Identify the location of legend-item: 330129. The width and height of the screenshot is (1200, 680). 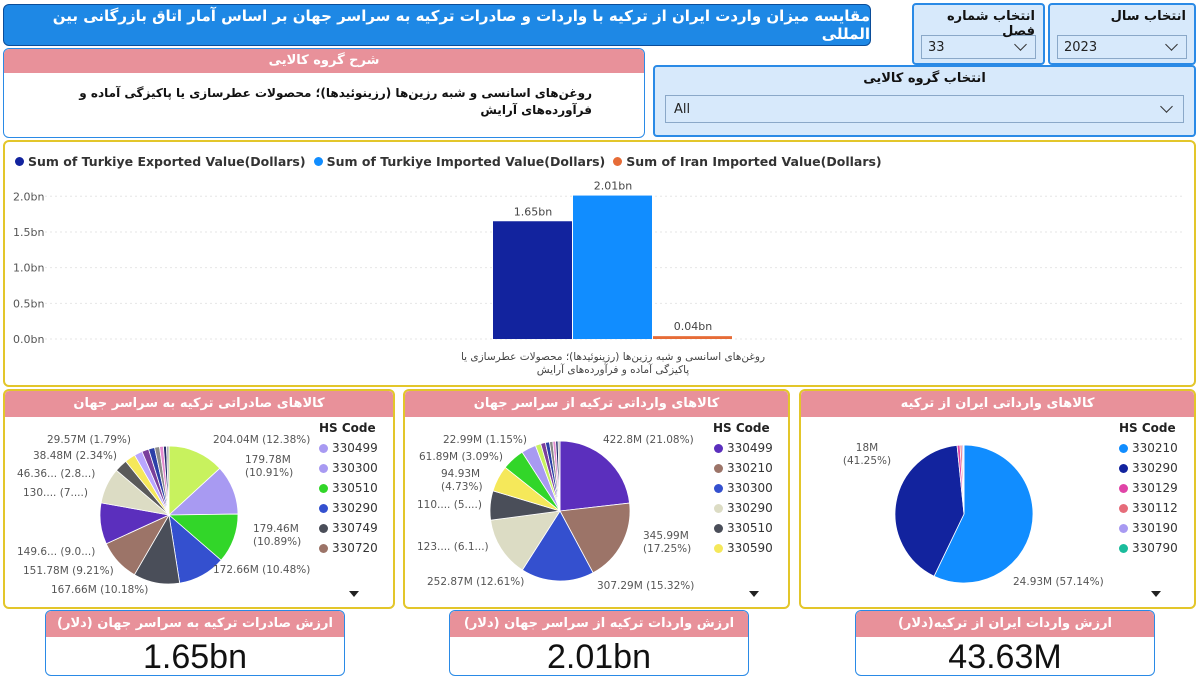
(1148, 488).